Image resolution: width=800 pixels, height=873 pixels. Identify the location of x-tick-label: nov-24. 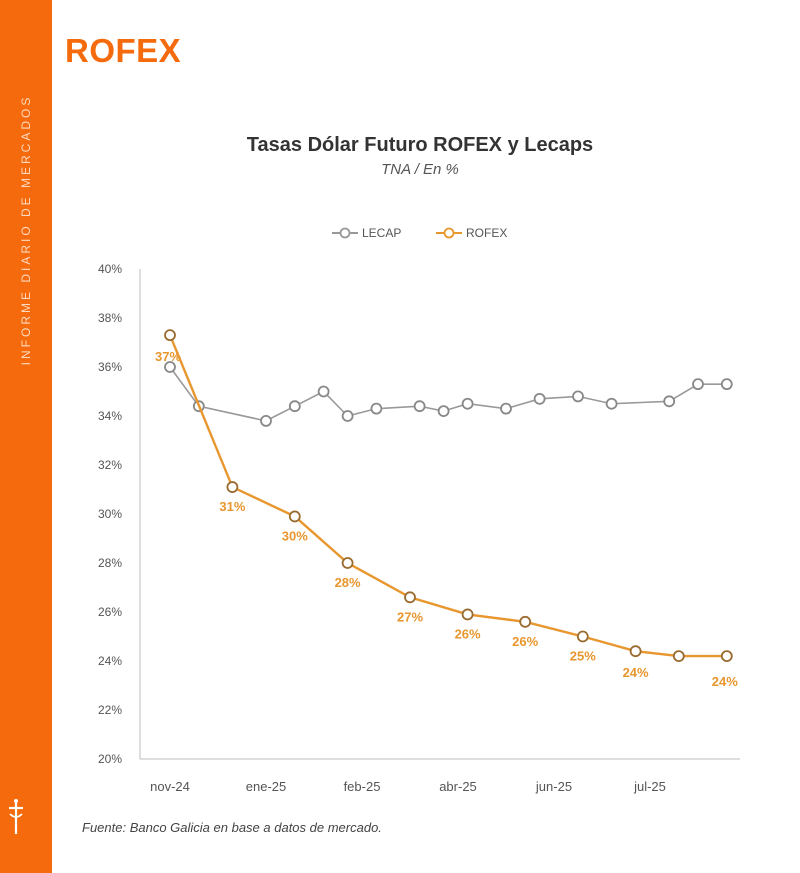
(170, 786).